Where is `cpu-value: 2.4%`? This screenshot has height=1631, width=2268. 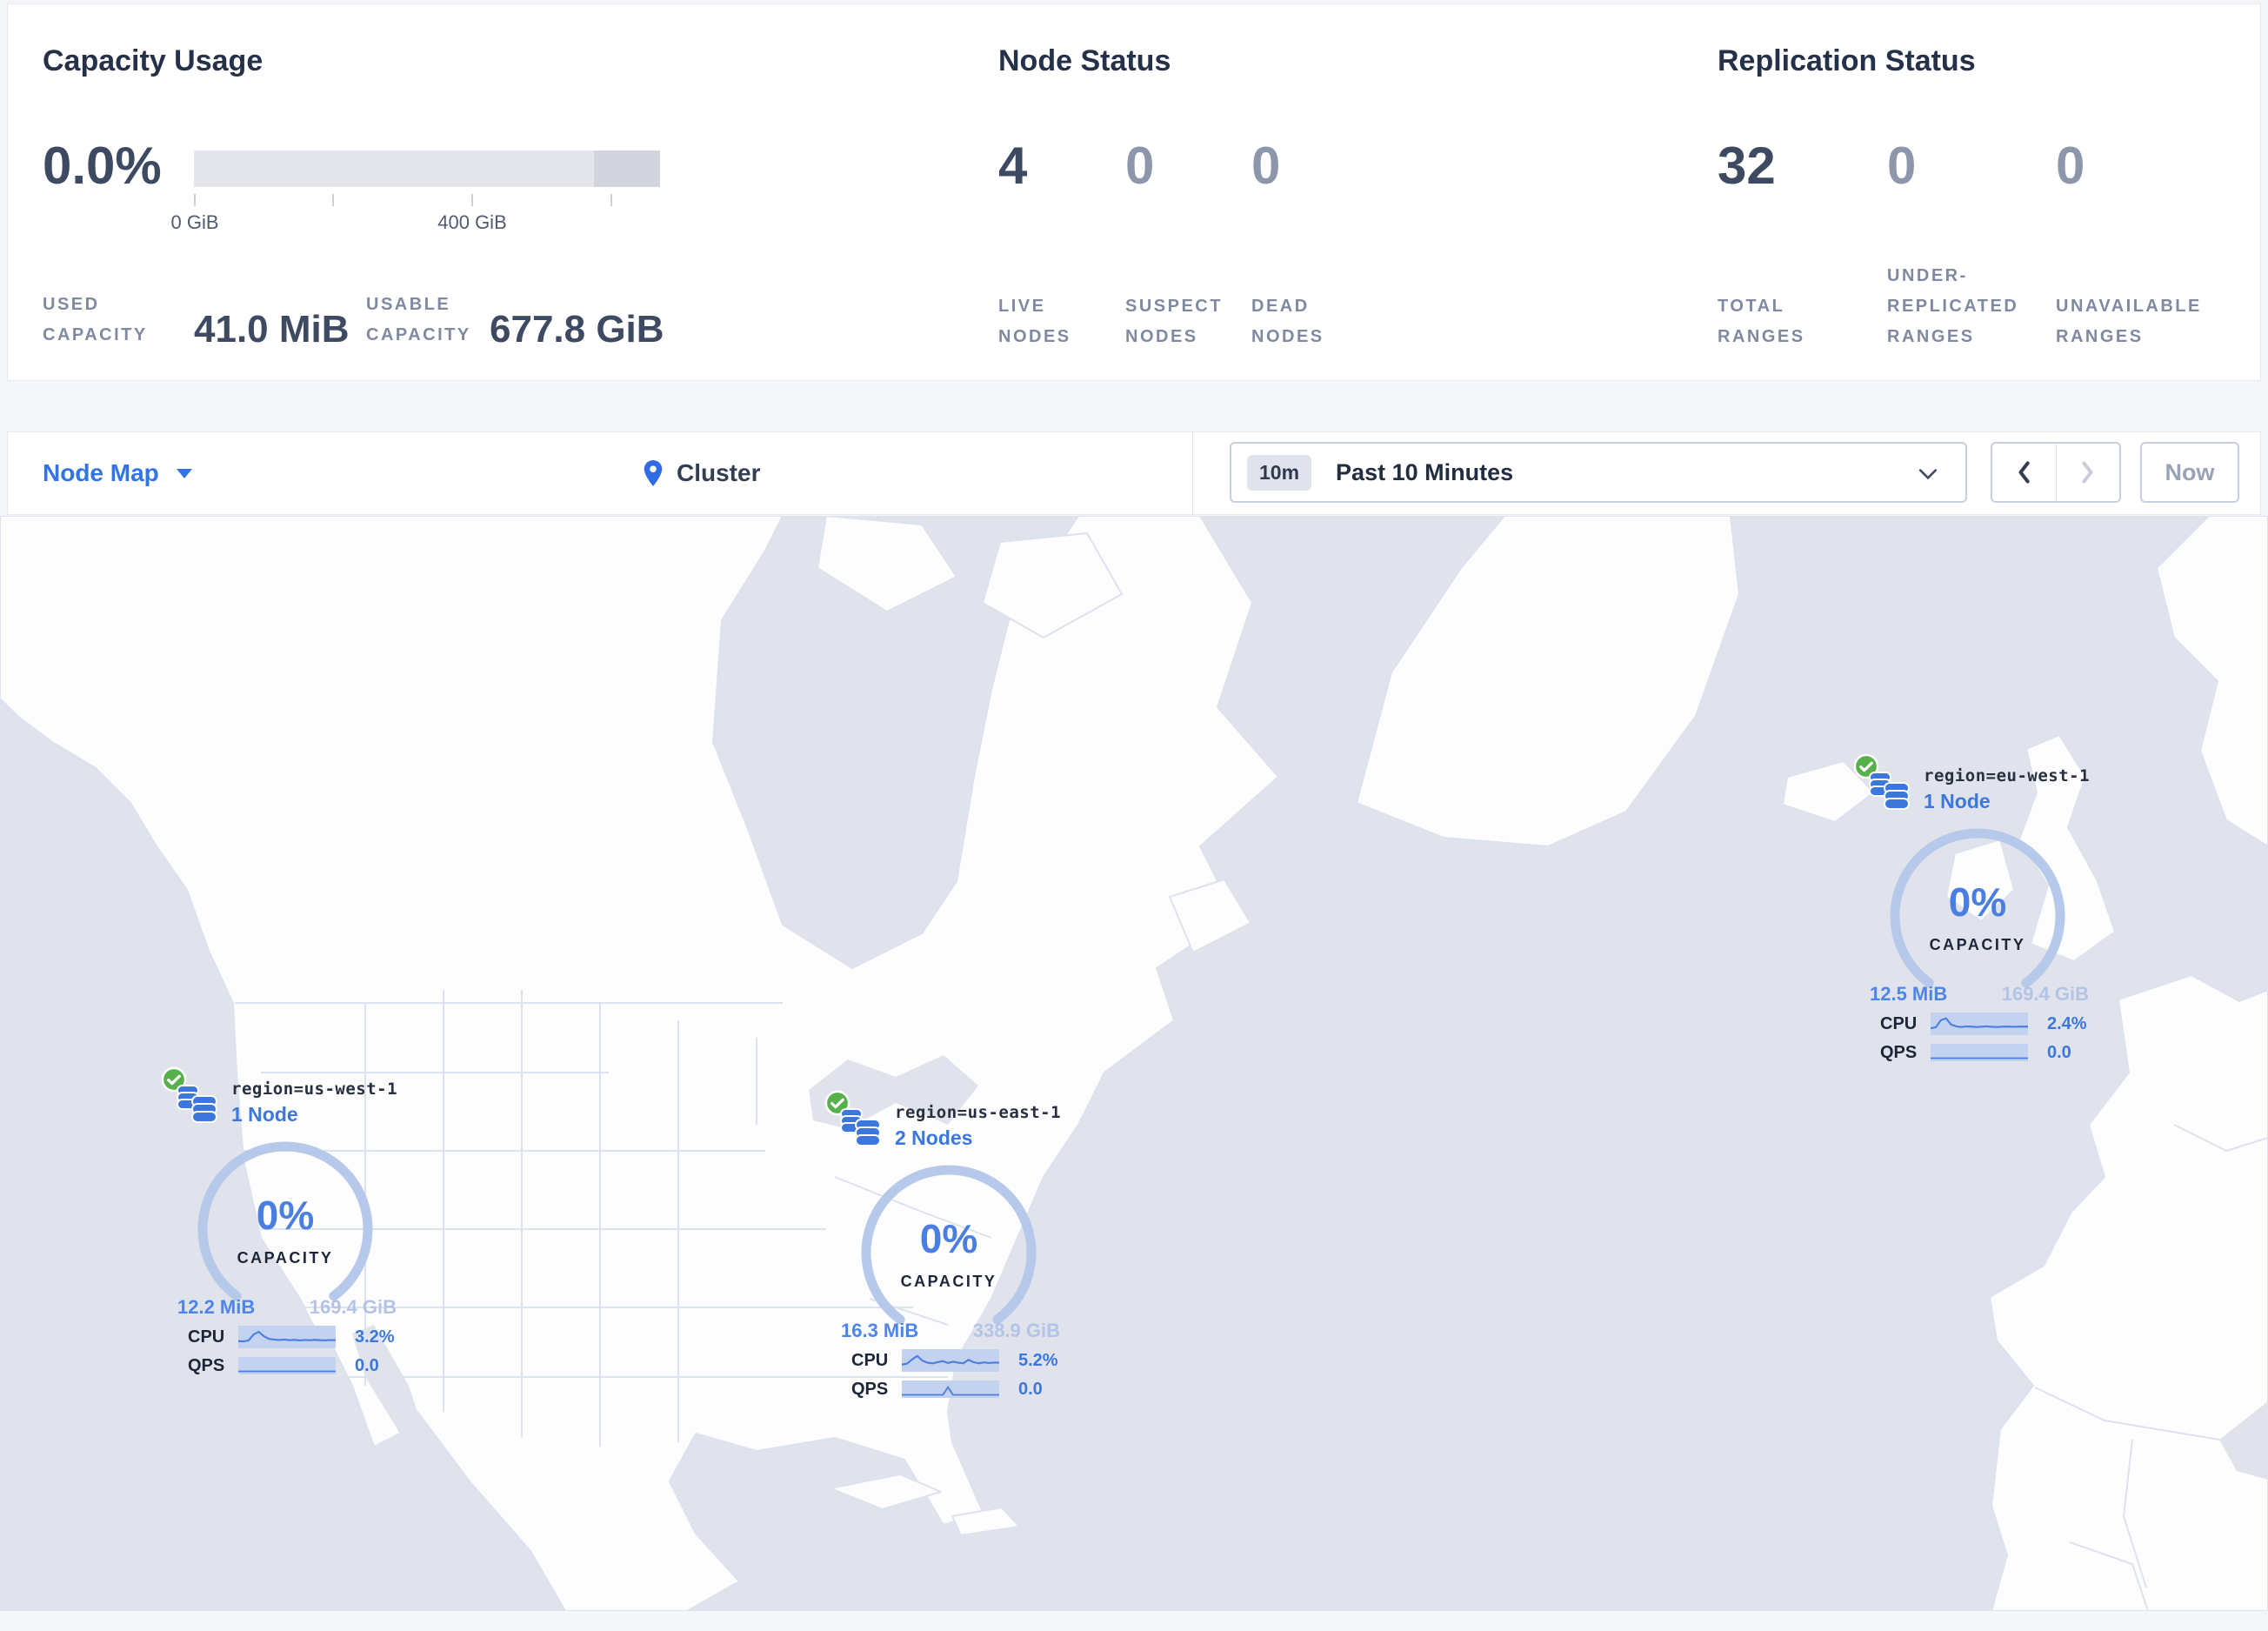
cpu-value: 2.4% is located at coordinates (2067, 1023).